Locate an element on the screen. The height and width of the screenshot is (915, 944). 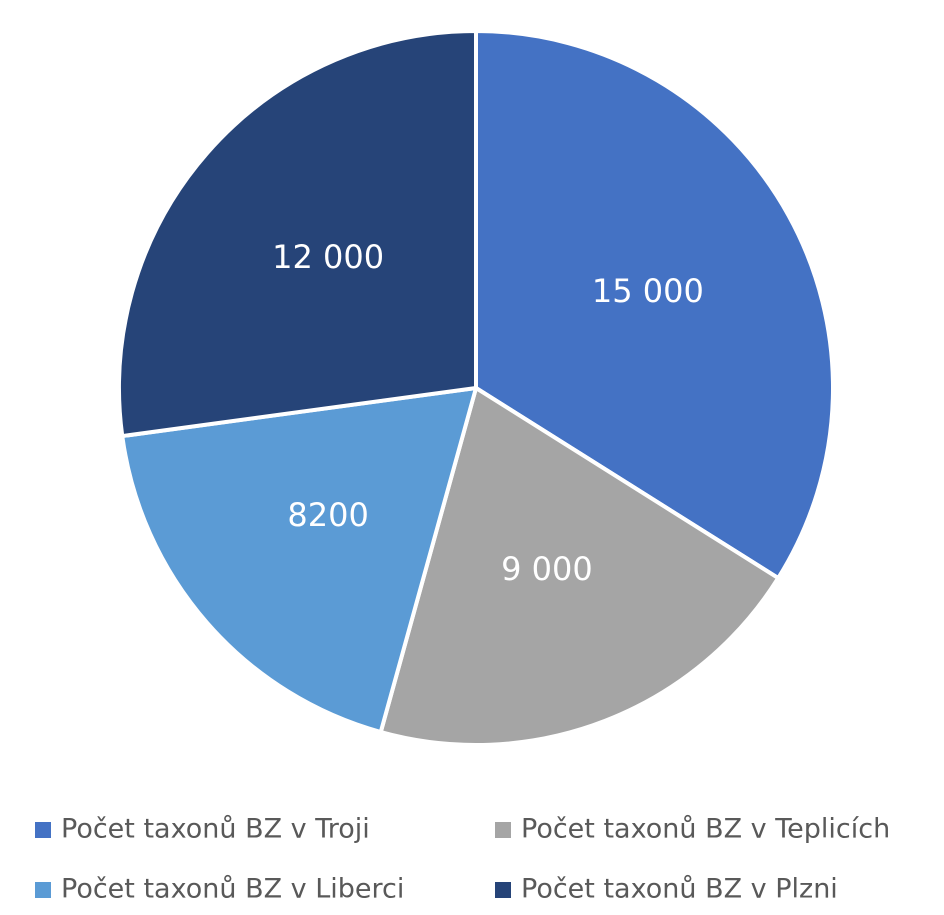
legend-label: Počet taxonů BZ v Plzni is located at coordinates (679, 889).